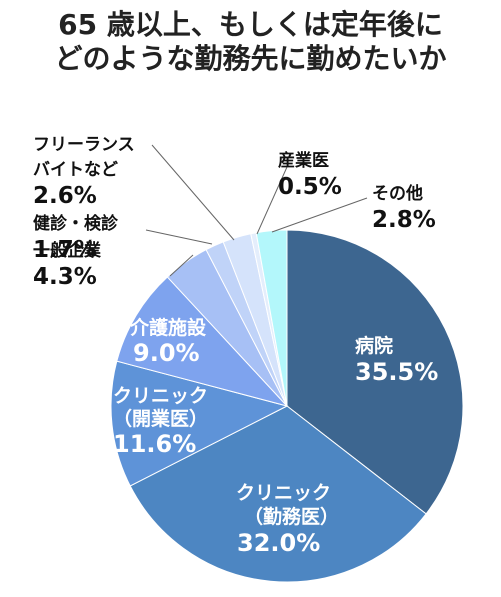  Describe the element at coordinates (303, 160) in the screenshot. I see `slice-label: 産業医` at that location.